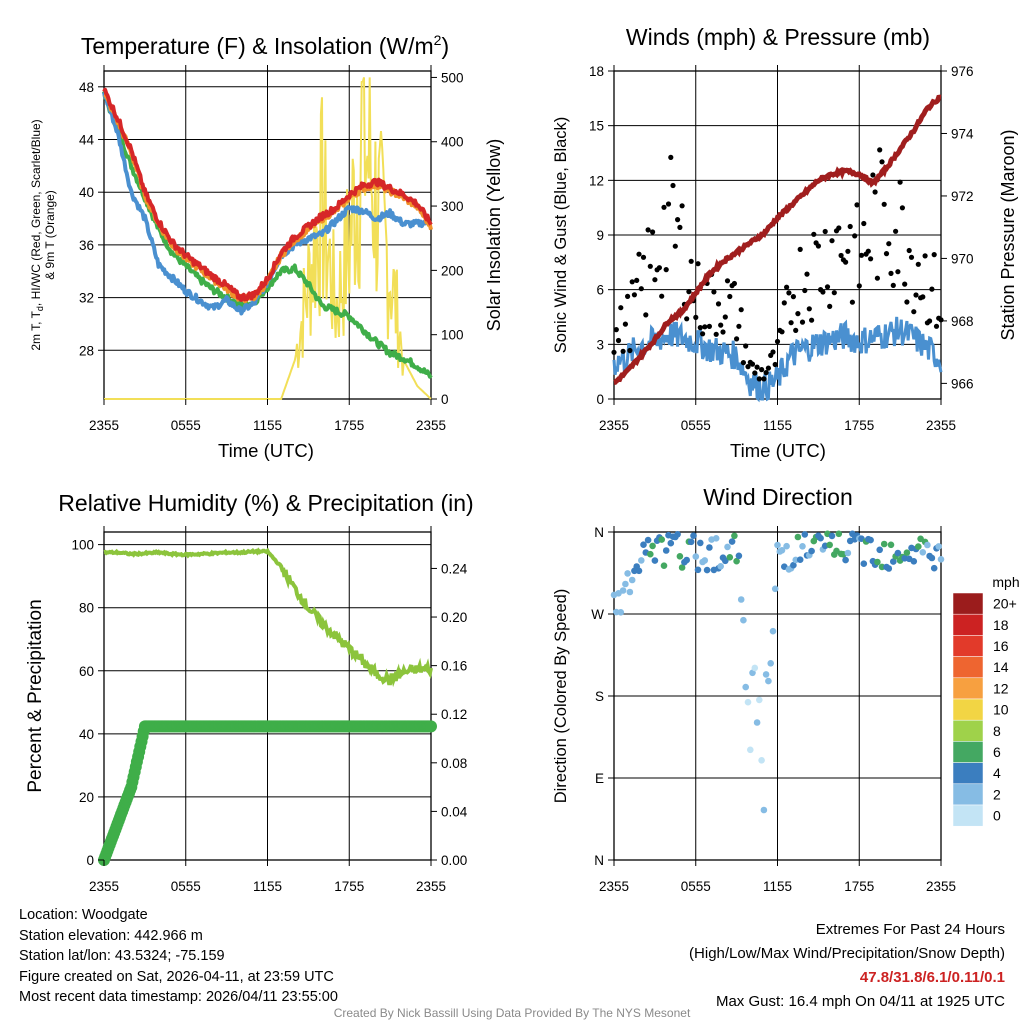  Describe the element at coordinates (267, 194) in the screenshot. I see `temp-2m-line` at that location.